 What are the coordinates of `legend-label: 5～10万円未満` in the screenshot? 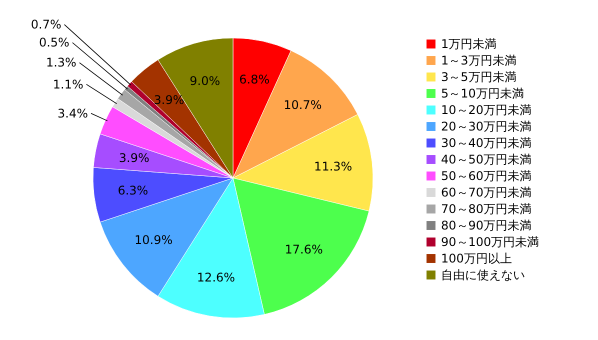 It's located at (482, 93).